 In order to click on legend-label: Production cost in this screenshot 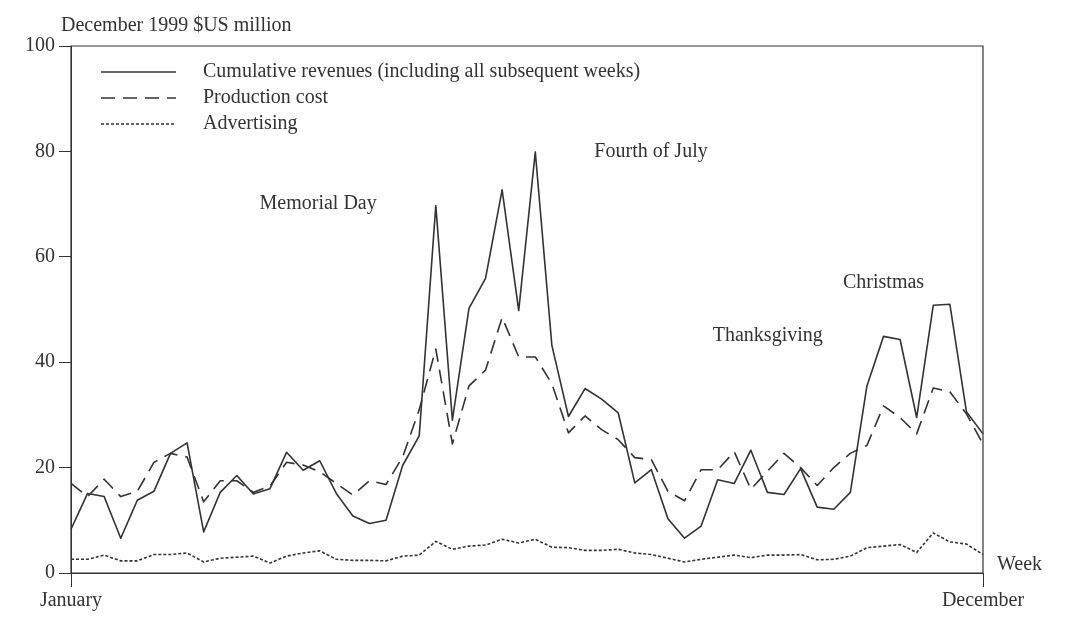, I will do `click(266, 96)`.